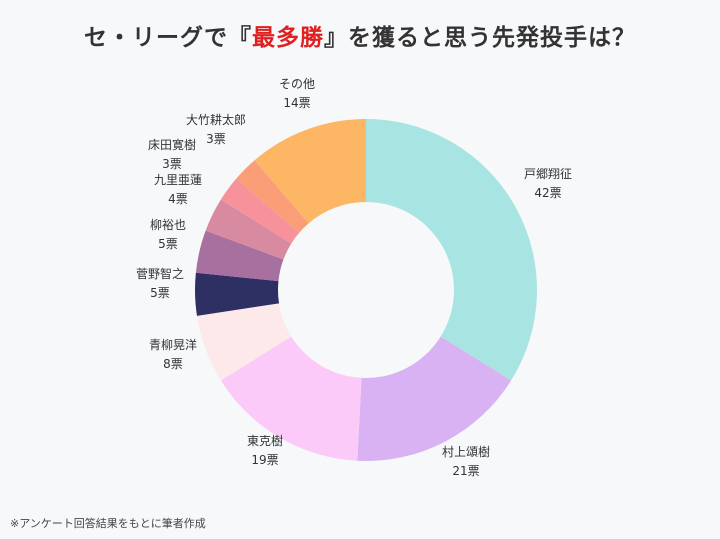  I want to click on slice-label-name-5: 菅野智之, so click(160, 273).